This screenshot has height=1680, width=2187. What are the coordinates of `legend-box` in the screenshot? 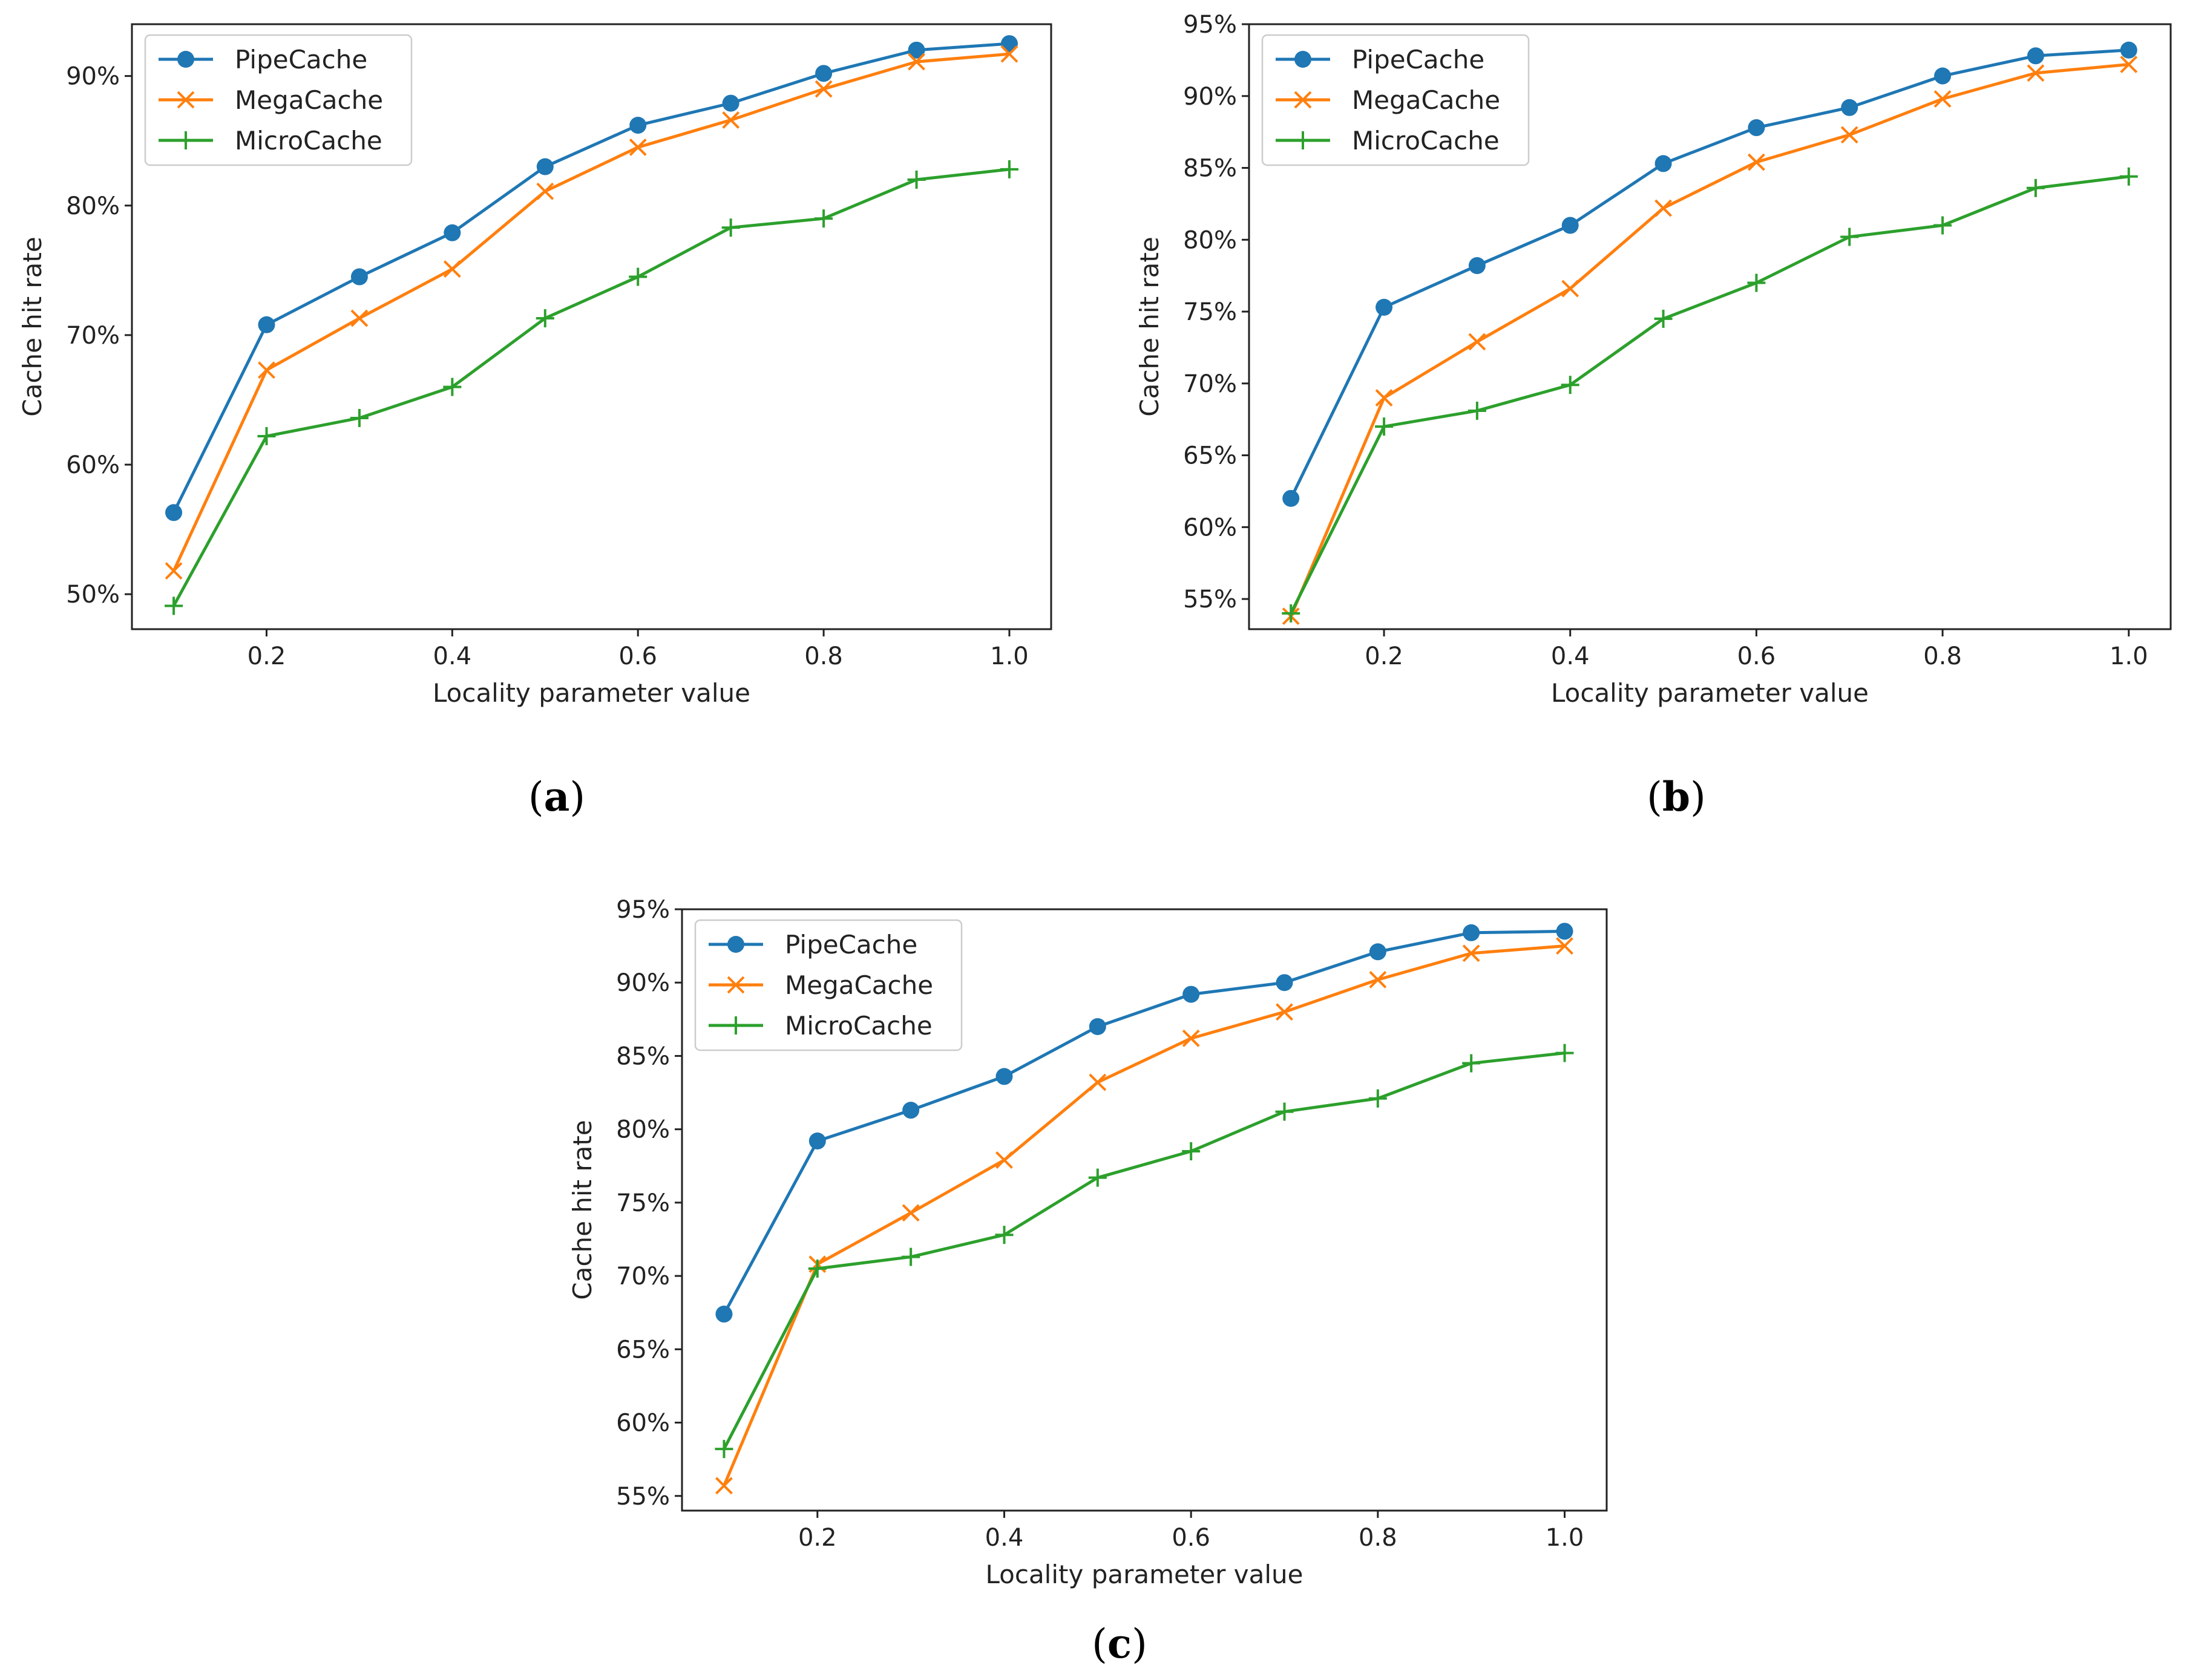 It's located at (1396, 100).